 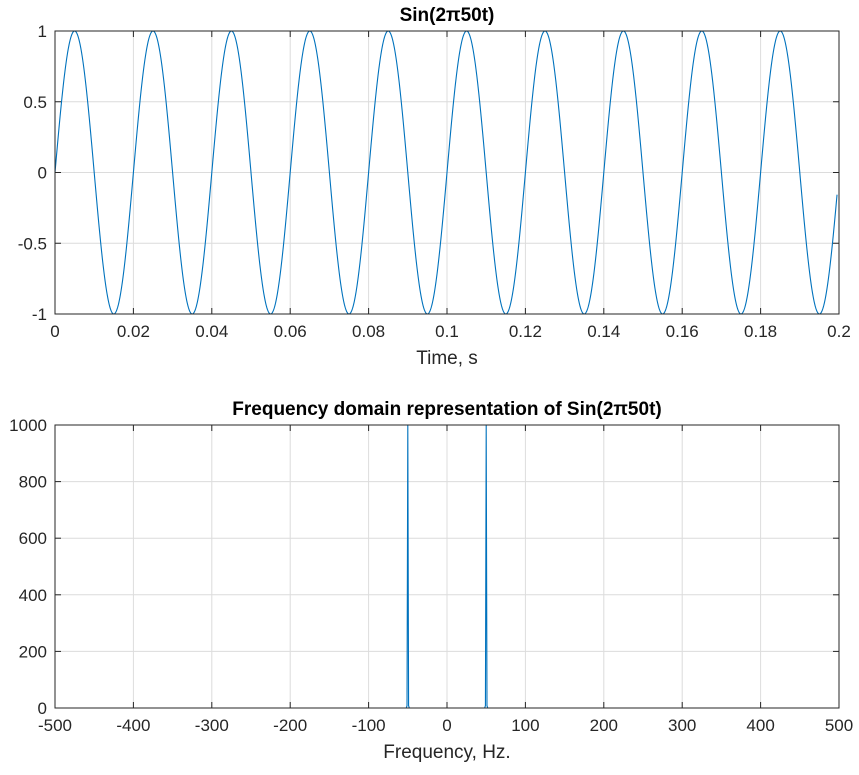 What do you see at coordinates (604, 725) in the screenshot?
I see `x-tick-label: 200` at bounding box center [604, 725].